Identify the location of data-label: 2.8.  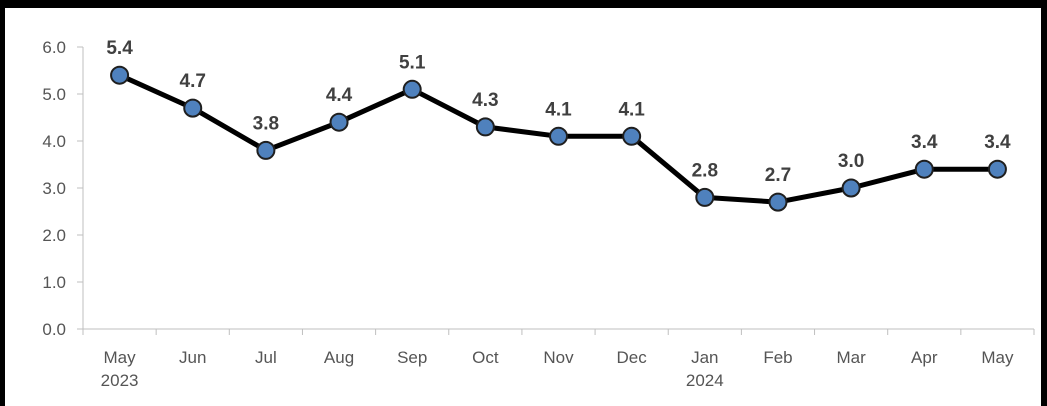
(705, 170).